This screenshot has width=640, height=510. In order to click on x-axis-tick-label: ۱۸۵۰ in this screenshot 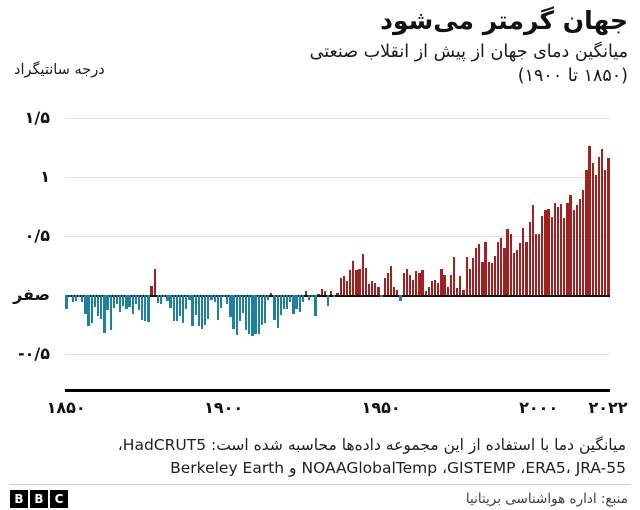, I will do `click(66, 407)`.